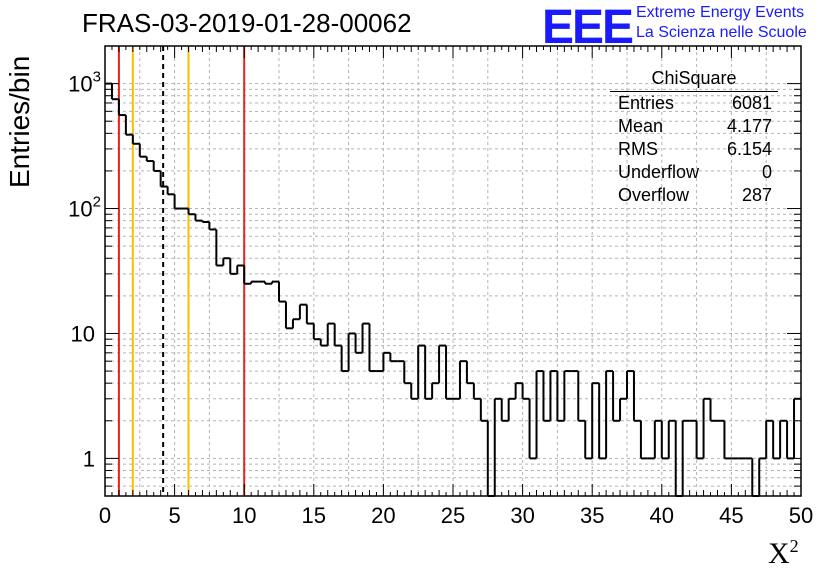 This screenshot has width=836, height=572. Describe the element at coordinates (522, 515) in the screenshot. I see `x-tick-label: 30` at that location.